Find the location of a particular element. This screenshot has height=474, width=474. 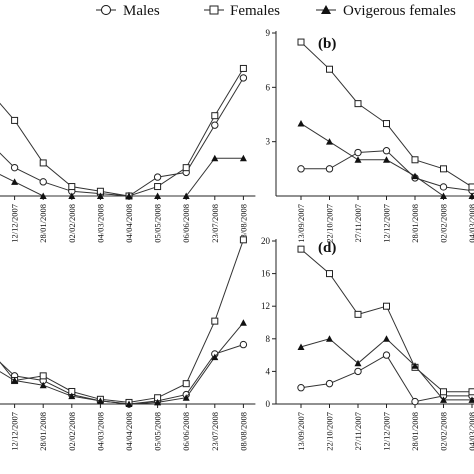

series-line-circle-open is located at coordinates (122, 374).